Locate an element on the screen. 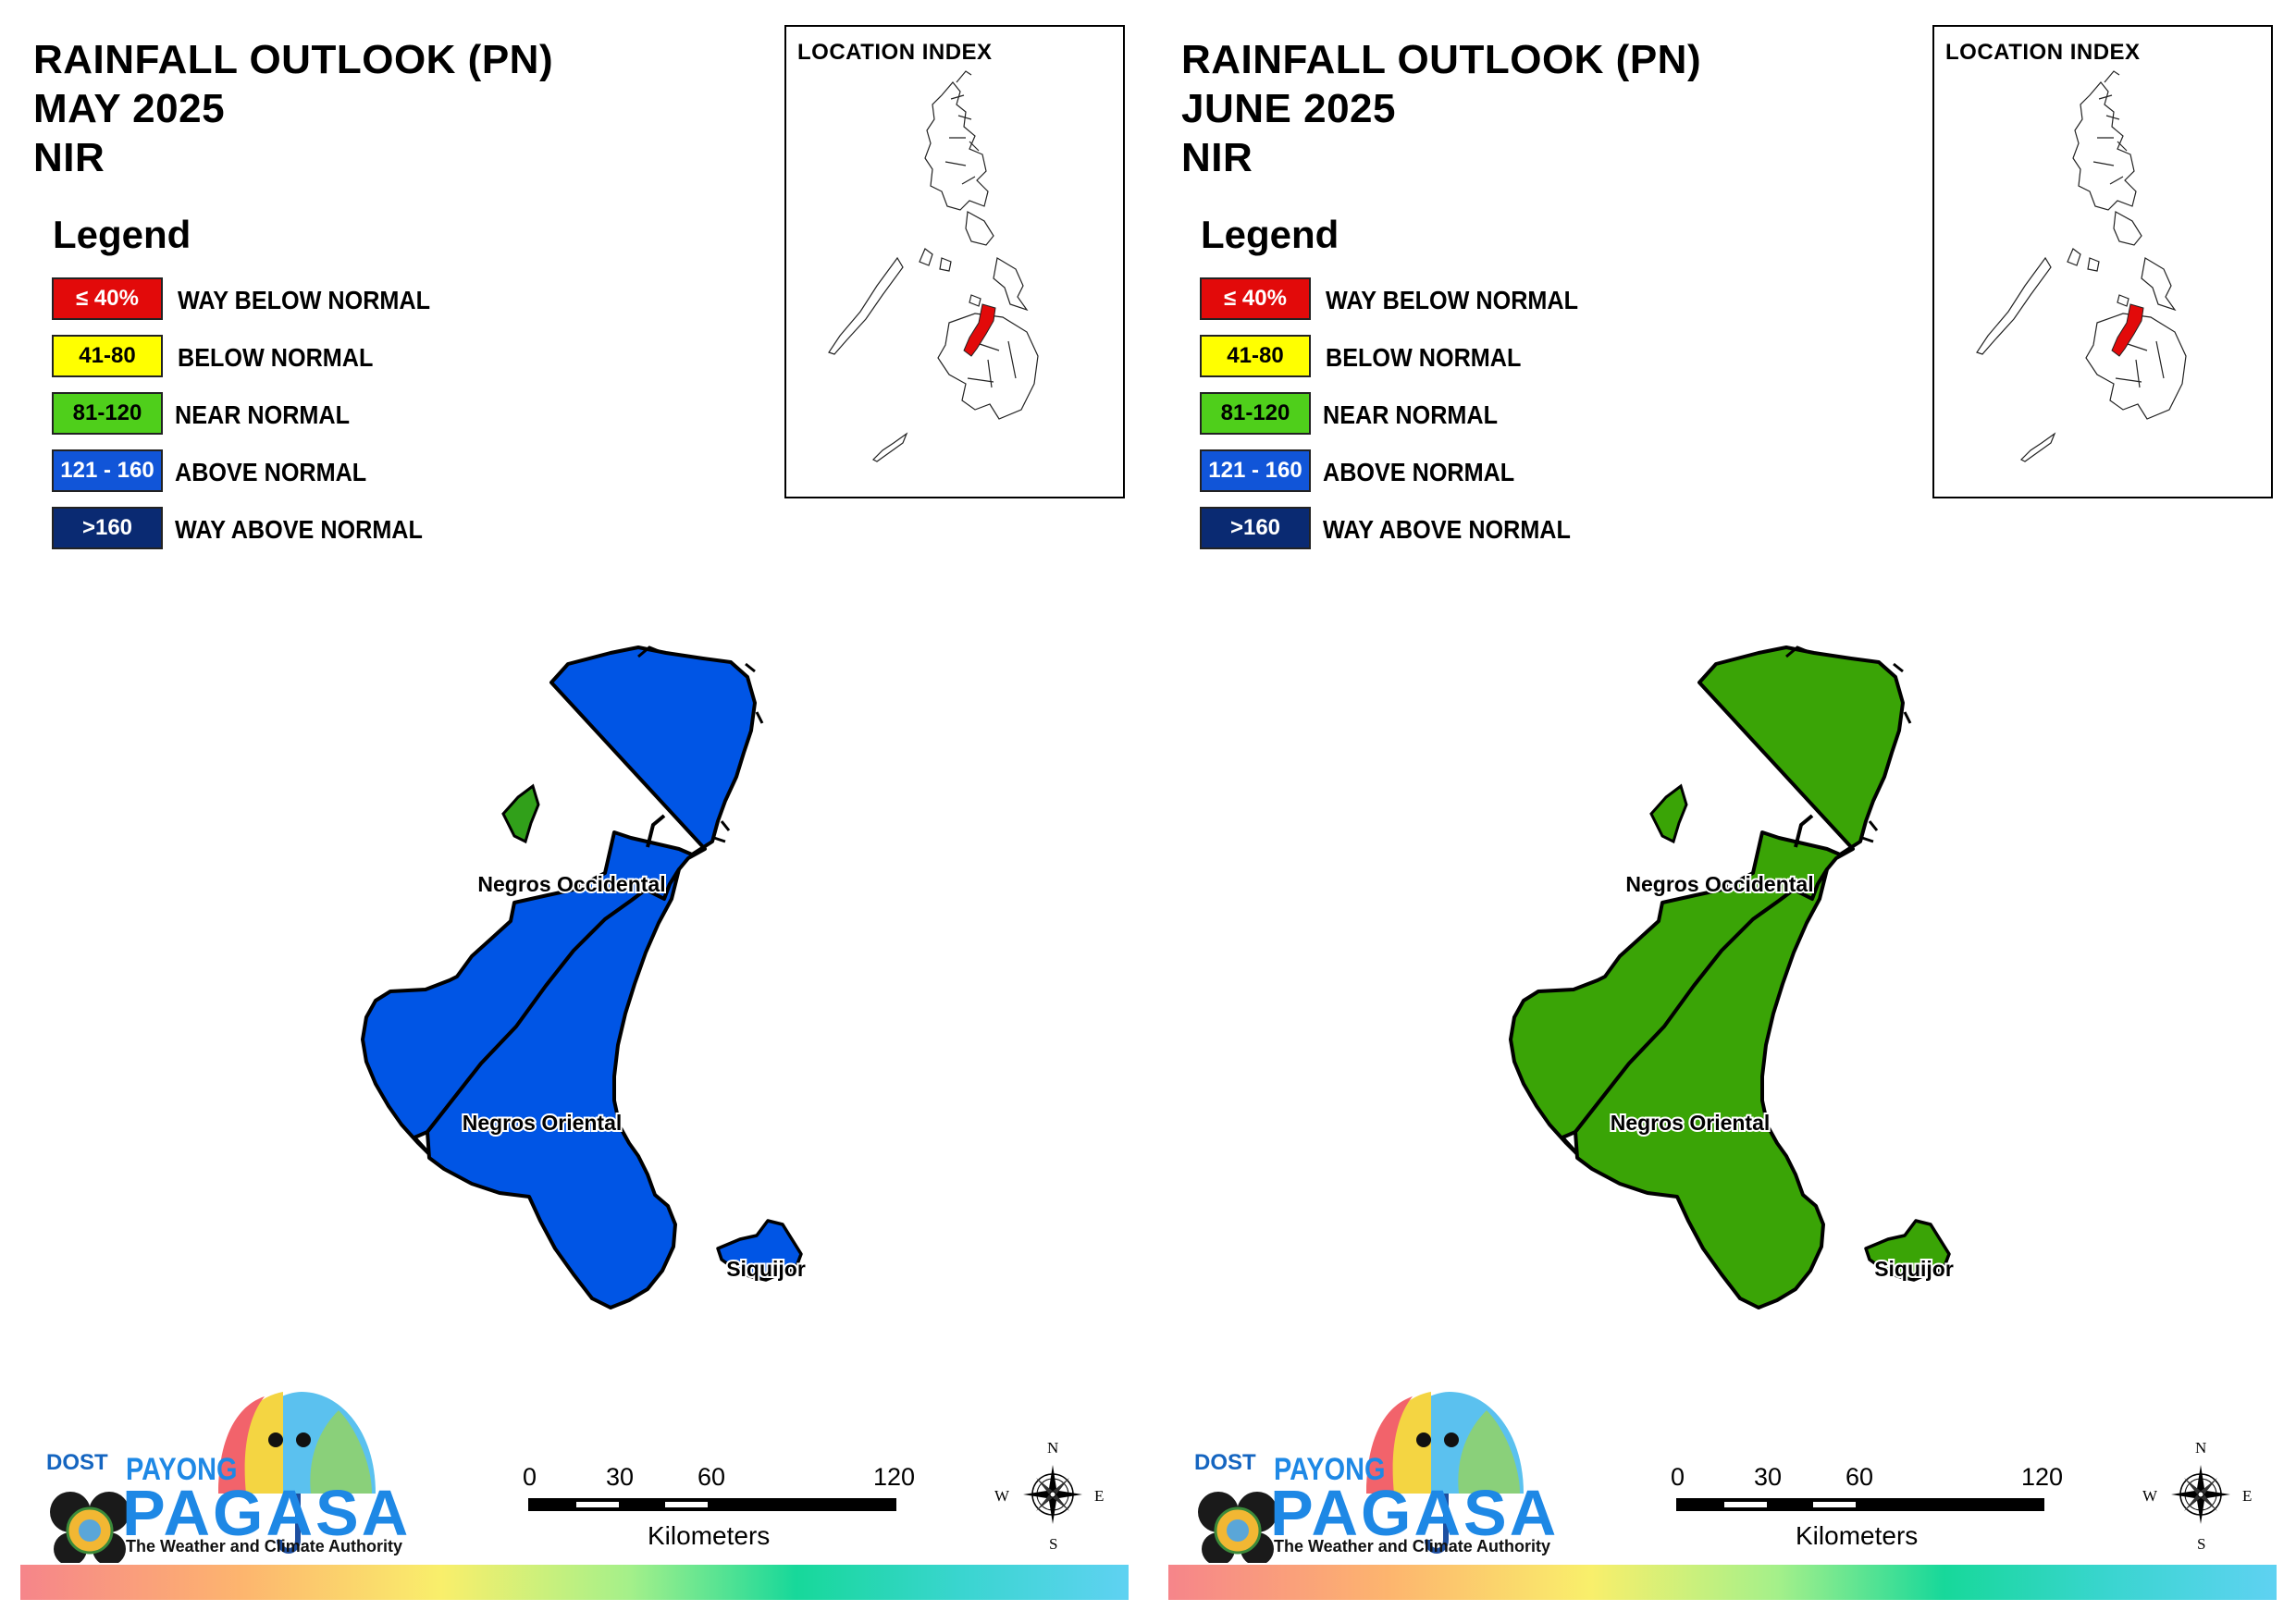 This screenshot has height=1623, width=2296. map-title: RAINFALL OUTLOOK (PN) JUNE 2025 NIR is located at coordinates (1441, 108).